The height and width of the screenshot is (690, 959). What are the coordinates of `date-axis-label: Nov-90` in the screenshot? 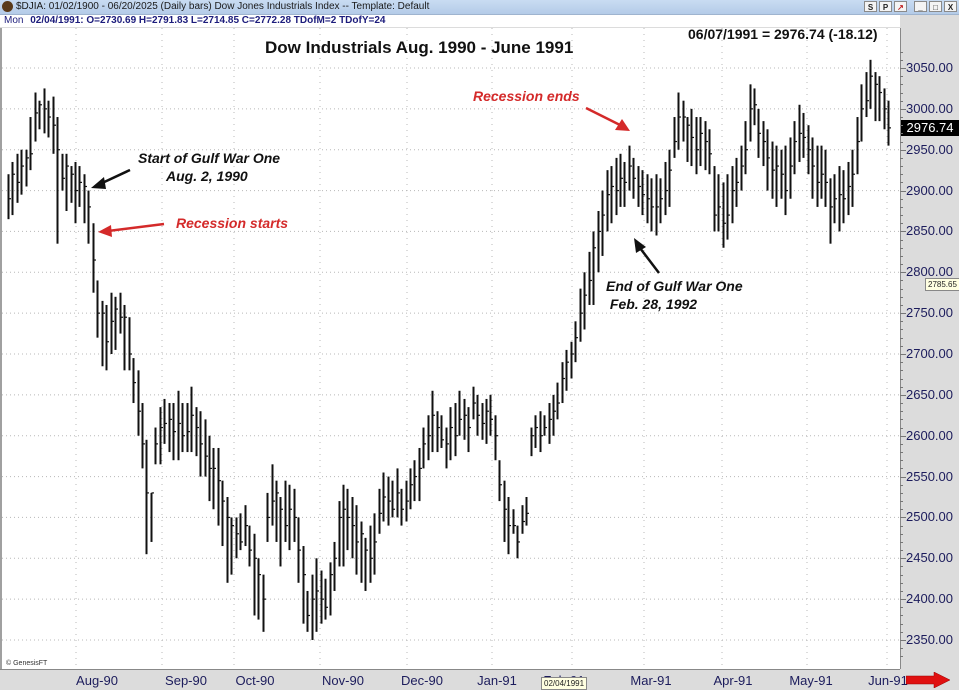 It's located at (343, 680).